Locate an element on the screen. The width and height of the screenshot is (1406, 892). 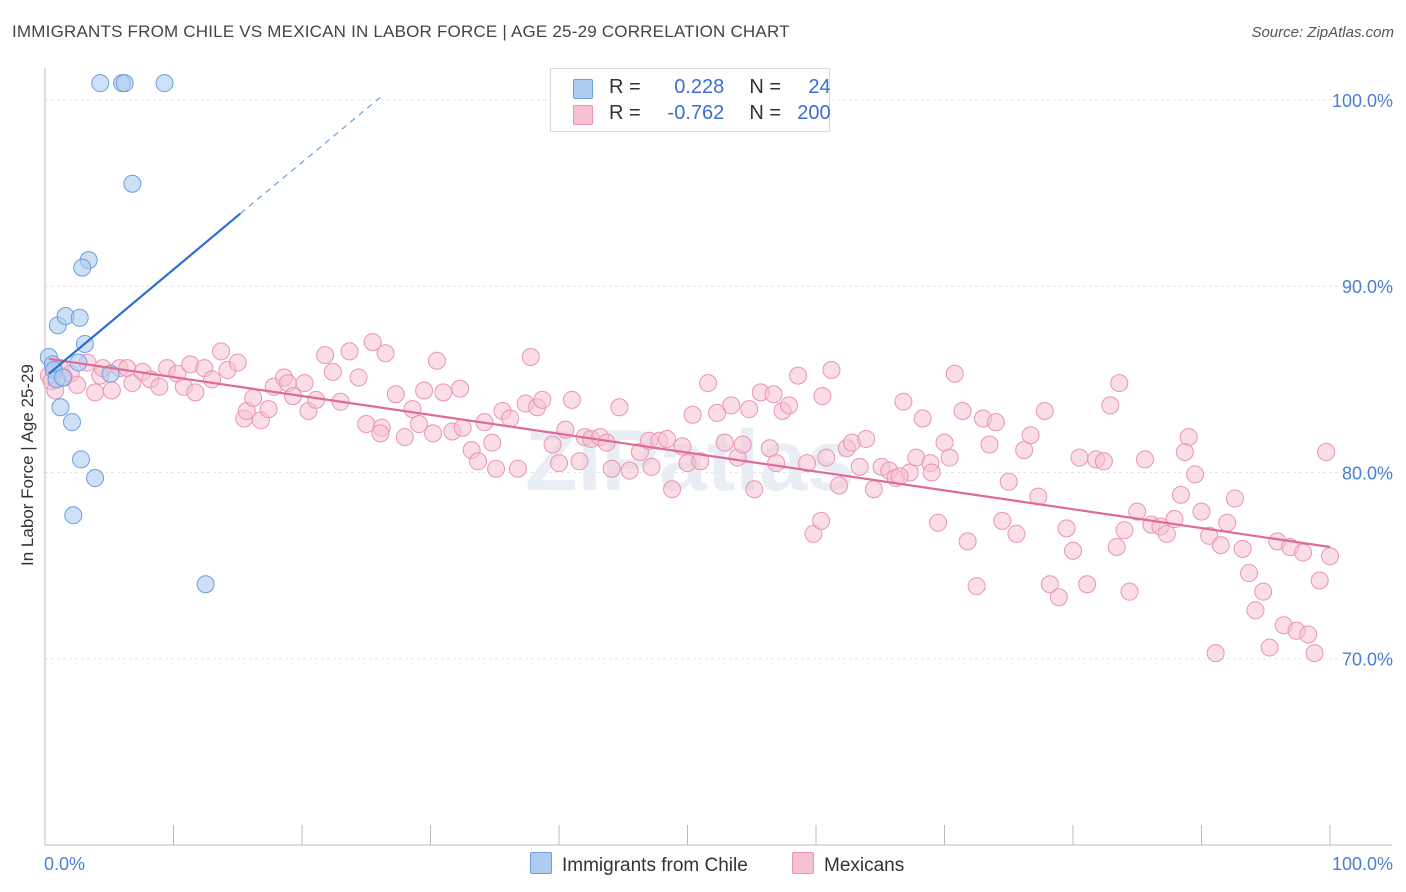
bottom-legend-swatch-pink is located at coordinates (803, 863).